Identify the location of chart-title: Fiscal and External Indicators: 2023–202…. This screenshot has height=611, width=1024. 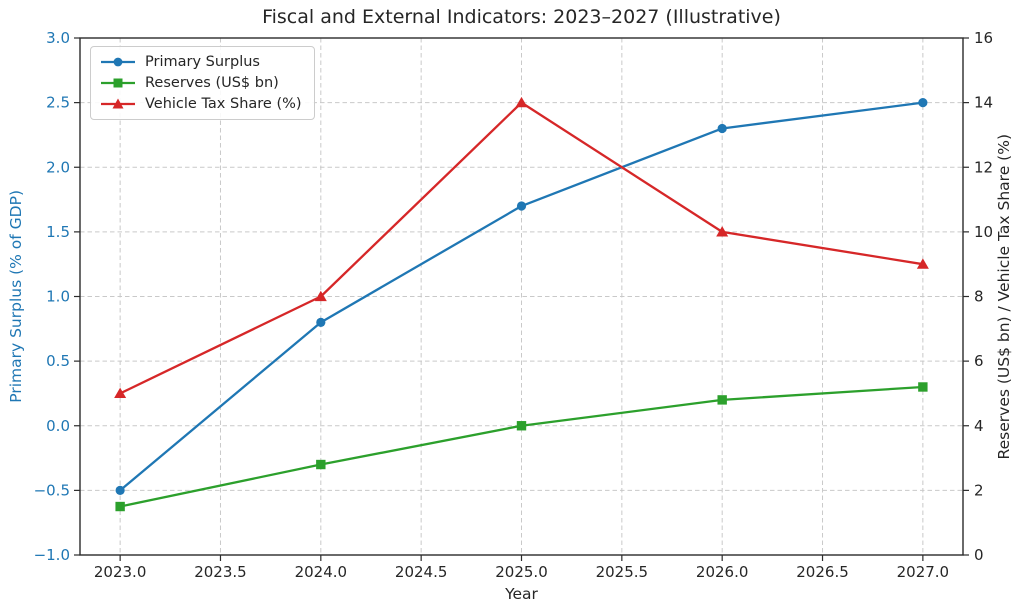
(521, 17).